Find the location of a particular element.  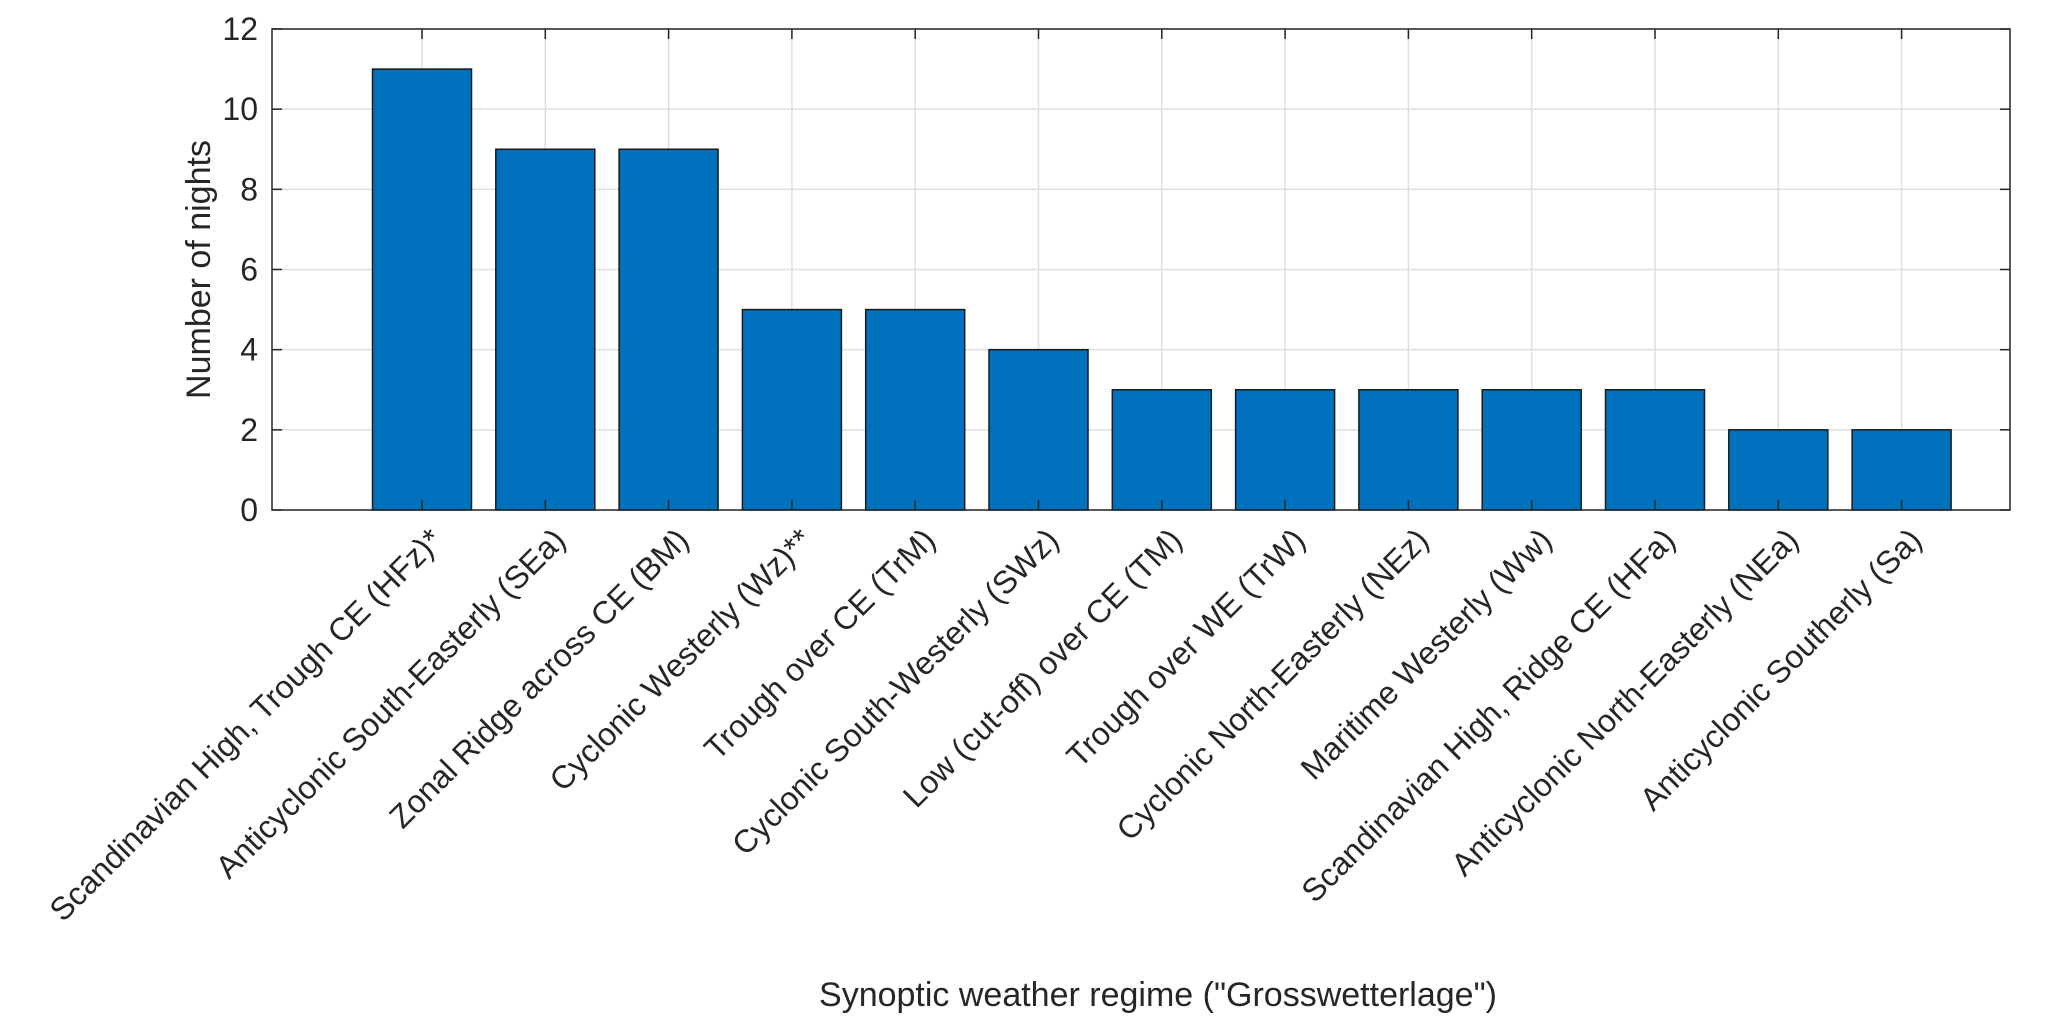

y-tick-label: 10 is located at coordinates (240, 109).